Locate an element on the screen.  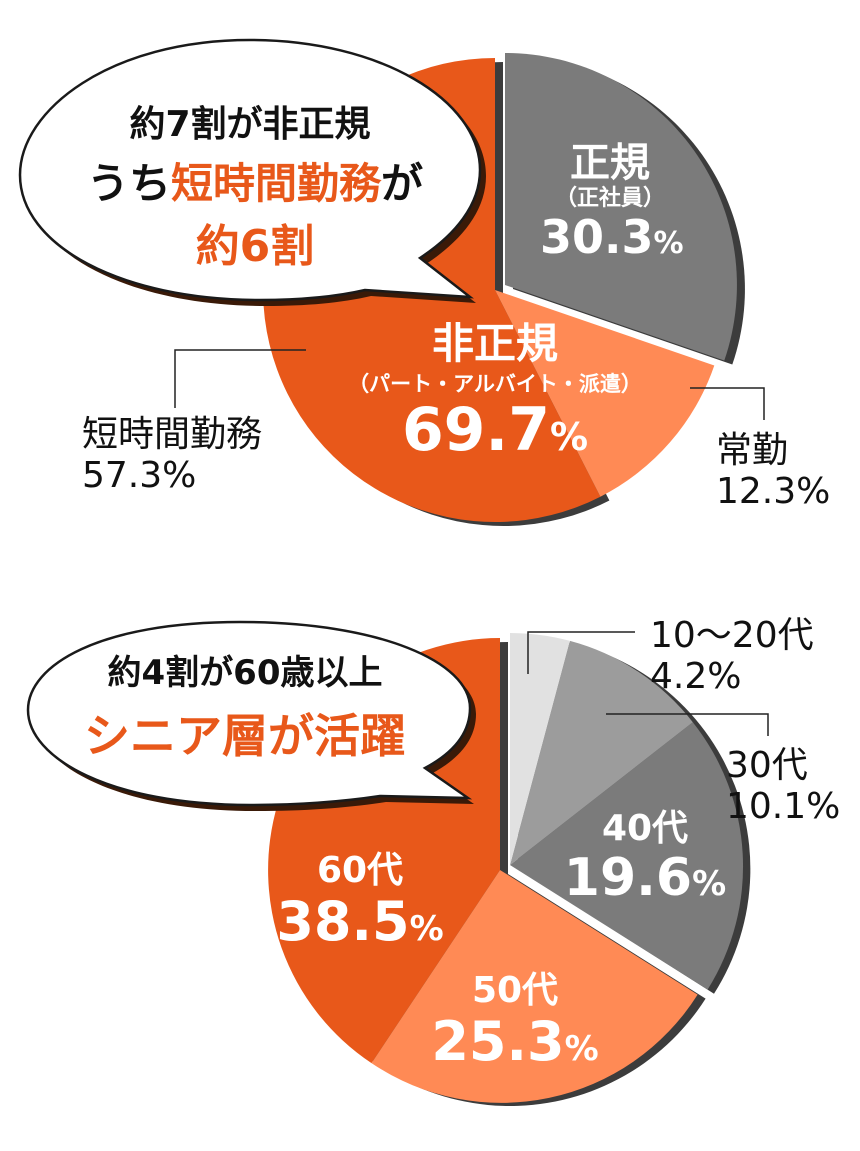
top-bubble-line2: うち短時間勤務が is located at coordinates (255, 180).